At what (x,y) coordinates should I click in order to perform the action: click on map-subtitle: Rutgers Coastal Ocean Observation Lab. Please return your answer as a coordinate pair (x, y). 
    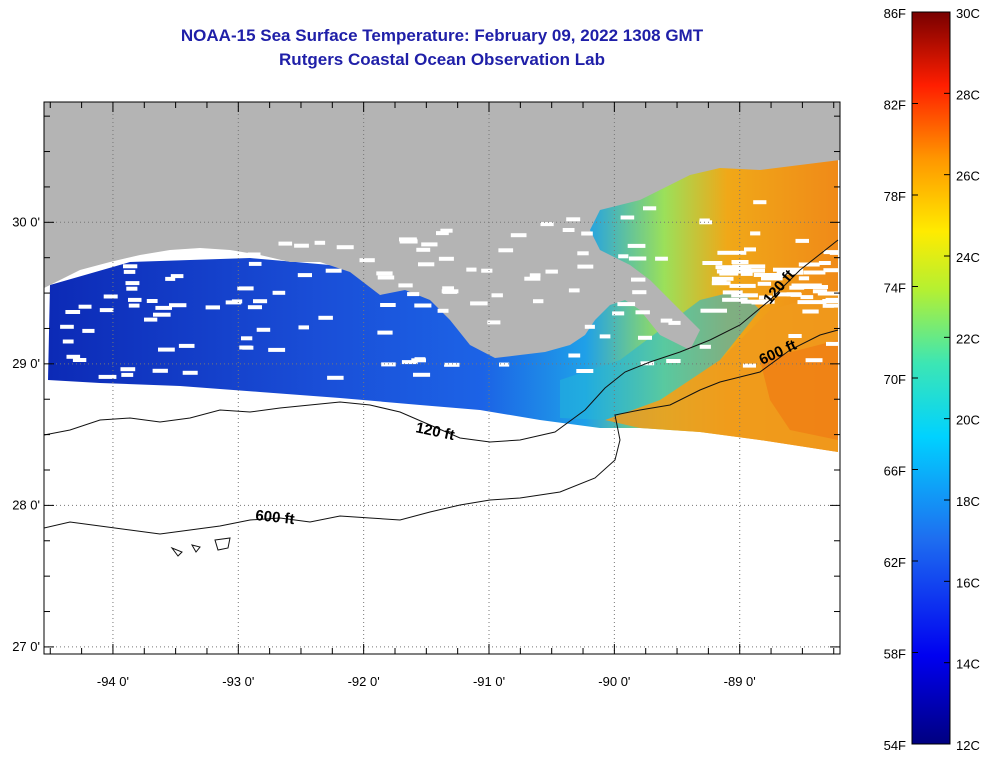
    Looking at the image, I should click on (442, 59).